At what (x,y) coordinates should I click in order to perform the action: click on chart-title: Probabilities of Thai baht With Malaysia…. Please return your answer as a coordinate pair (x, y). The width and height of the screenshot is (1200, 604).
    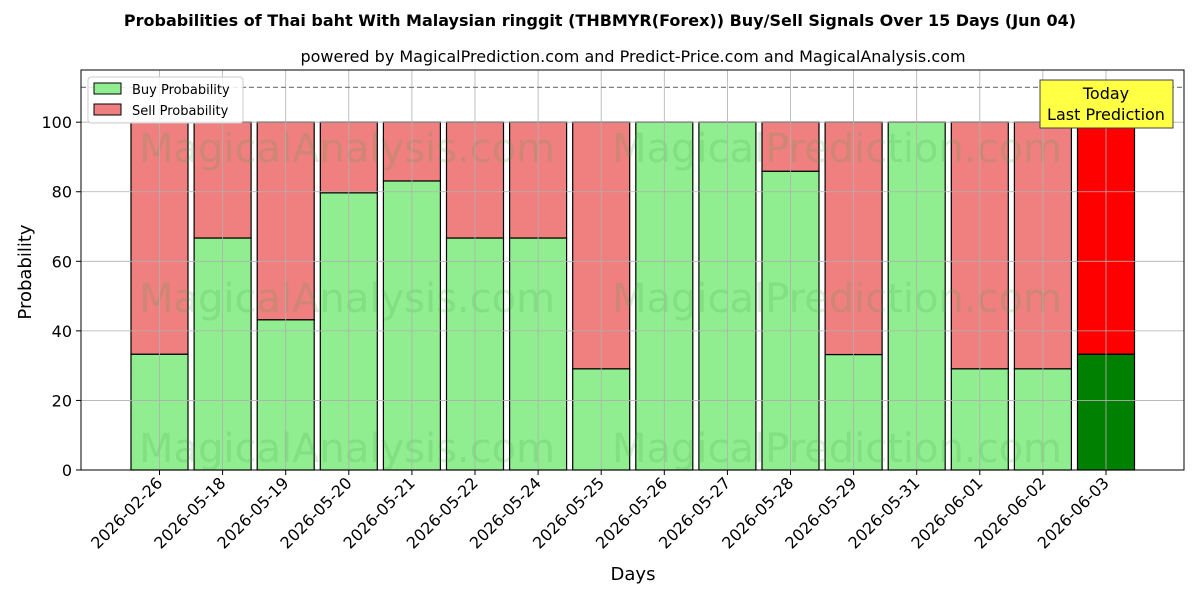
    Looking at the image, I should click on (600, 20).